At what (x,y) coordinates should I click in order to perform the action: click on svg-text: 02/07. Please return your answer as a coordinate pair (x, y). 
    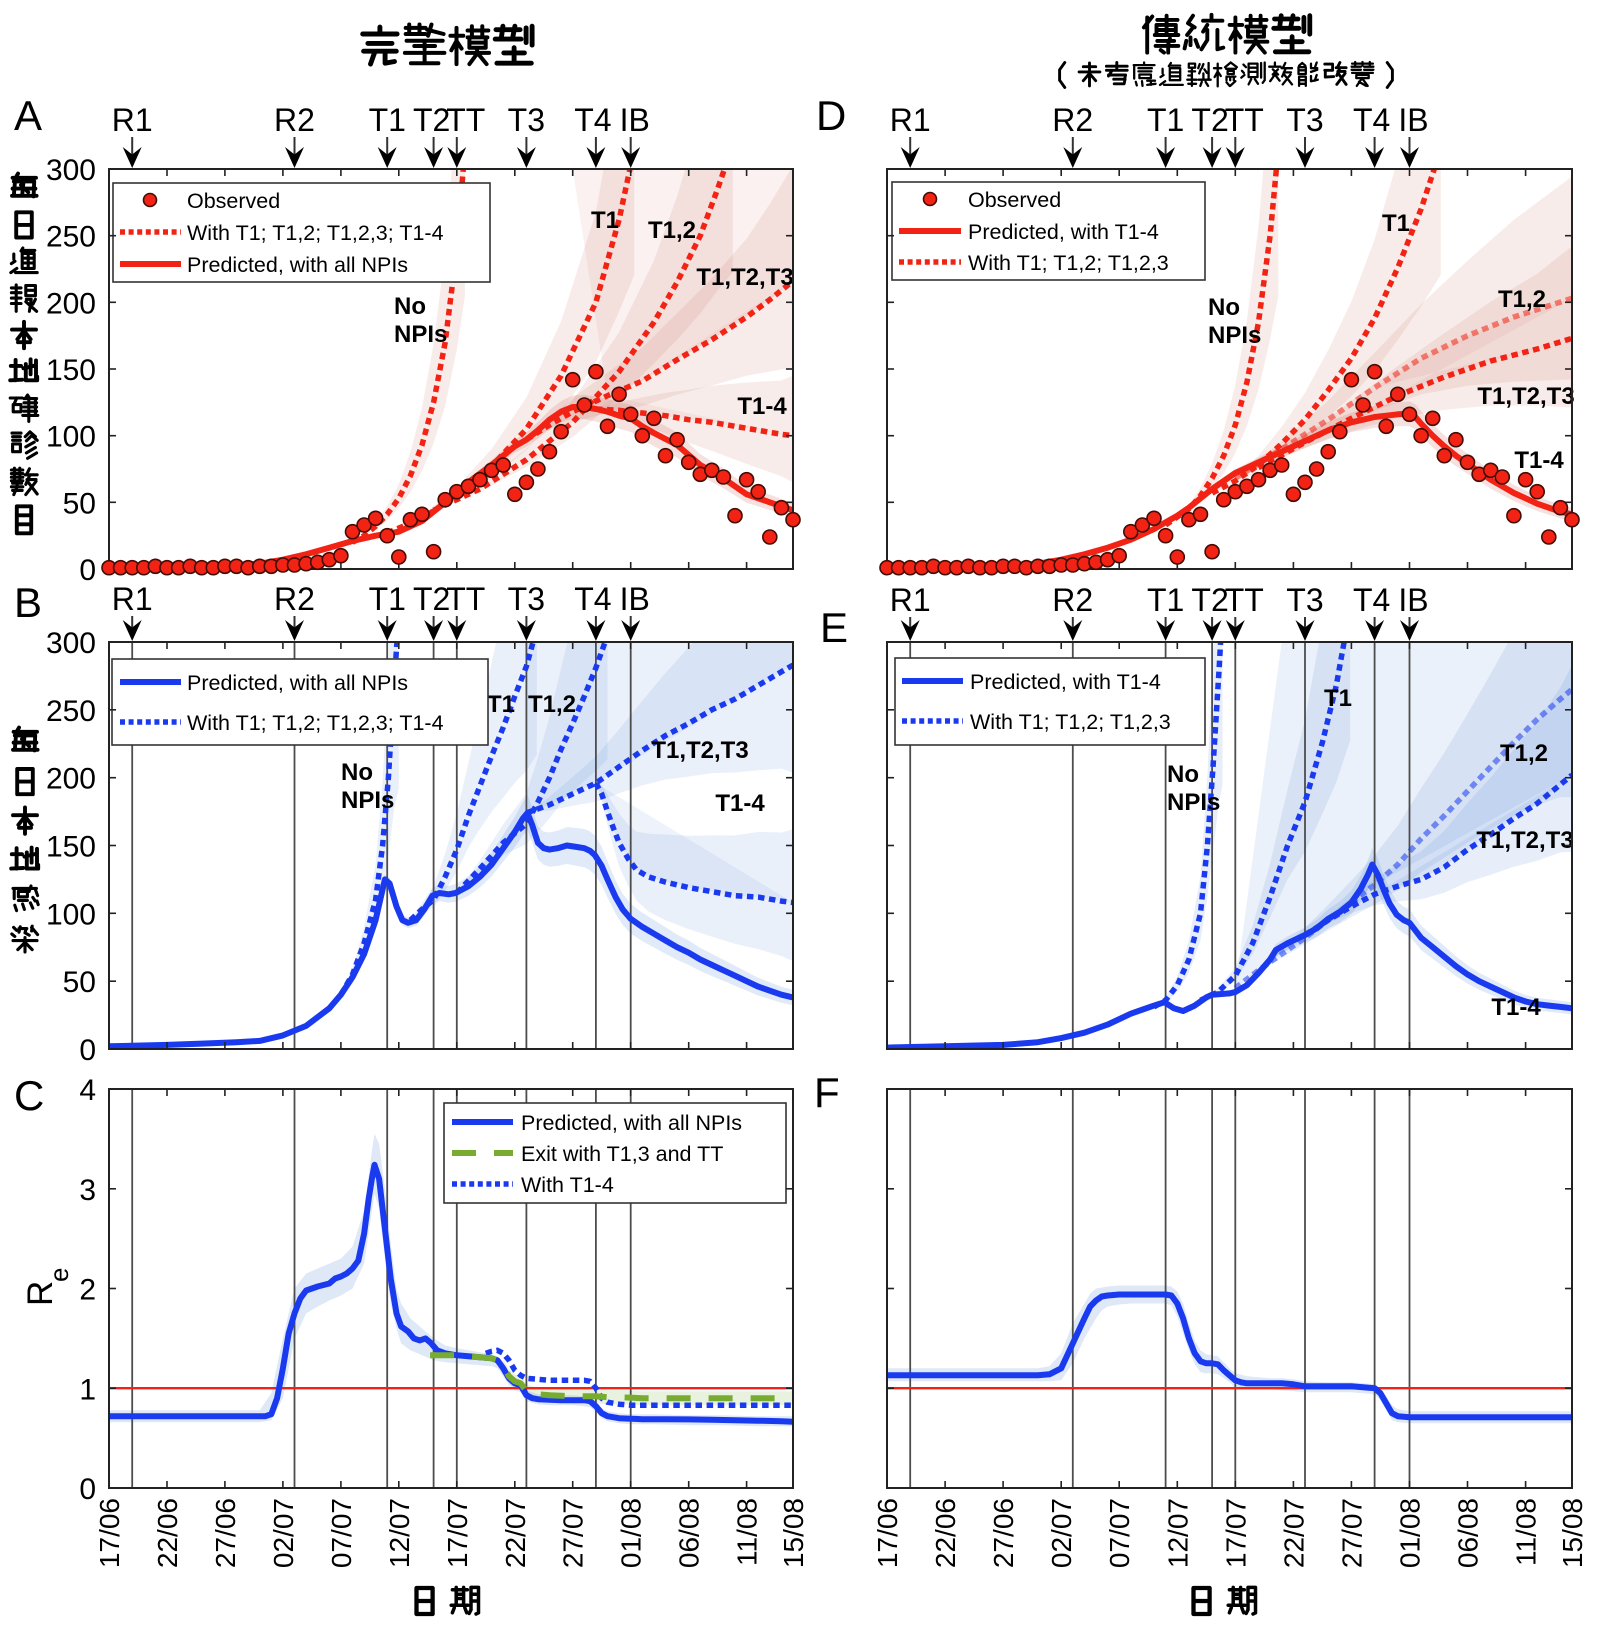
    Looking at the image, I should click on (1061, 1533).